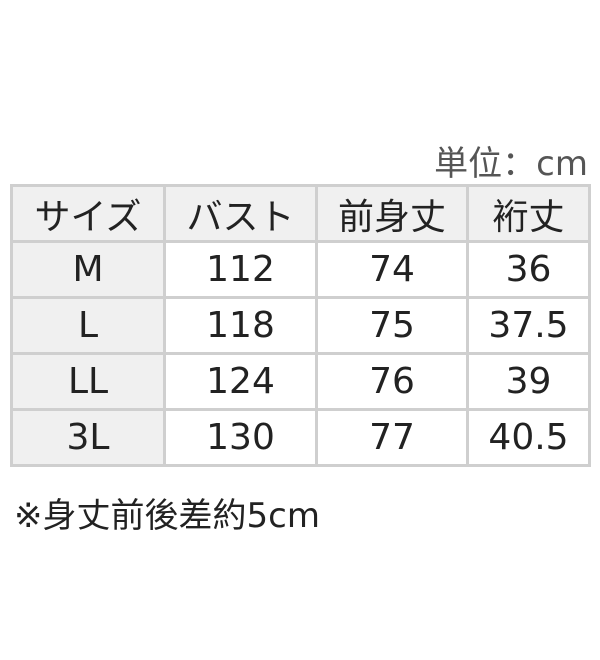 Image resolution: width=600 pixels, height=660 pixels. Describe the element at coordinates (240, 381) in the screenshot. I see `cell-bust: 124` at that location.